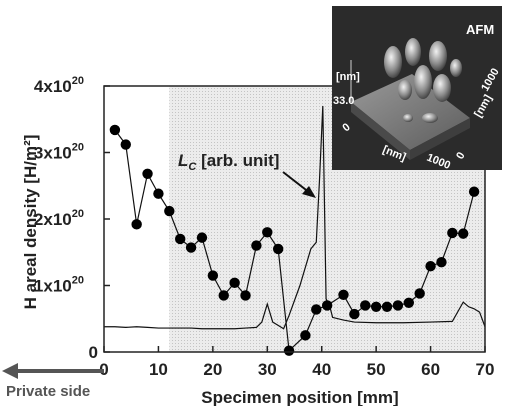 The height and width of the screenshot is (406, 511). I want to click on x-tick-label: 10, so click(158, 369).